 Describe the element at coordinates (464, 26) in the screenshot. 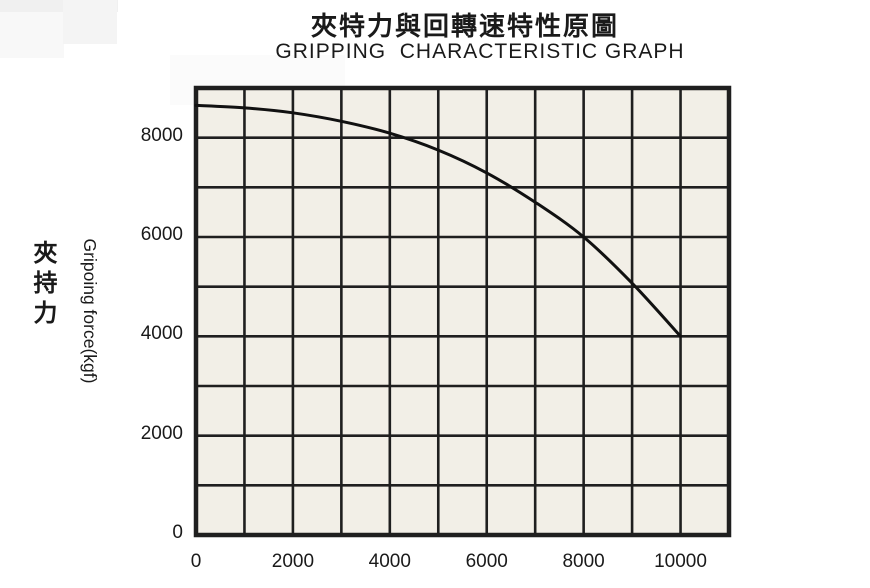

I see `chart-title: 夾特力與回轉速特性原圖` at that location.